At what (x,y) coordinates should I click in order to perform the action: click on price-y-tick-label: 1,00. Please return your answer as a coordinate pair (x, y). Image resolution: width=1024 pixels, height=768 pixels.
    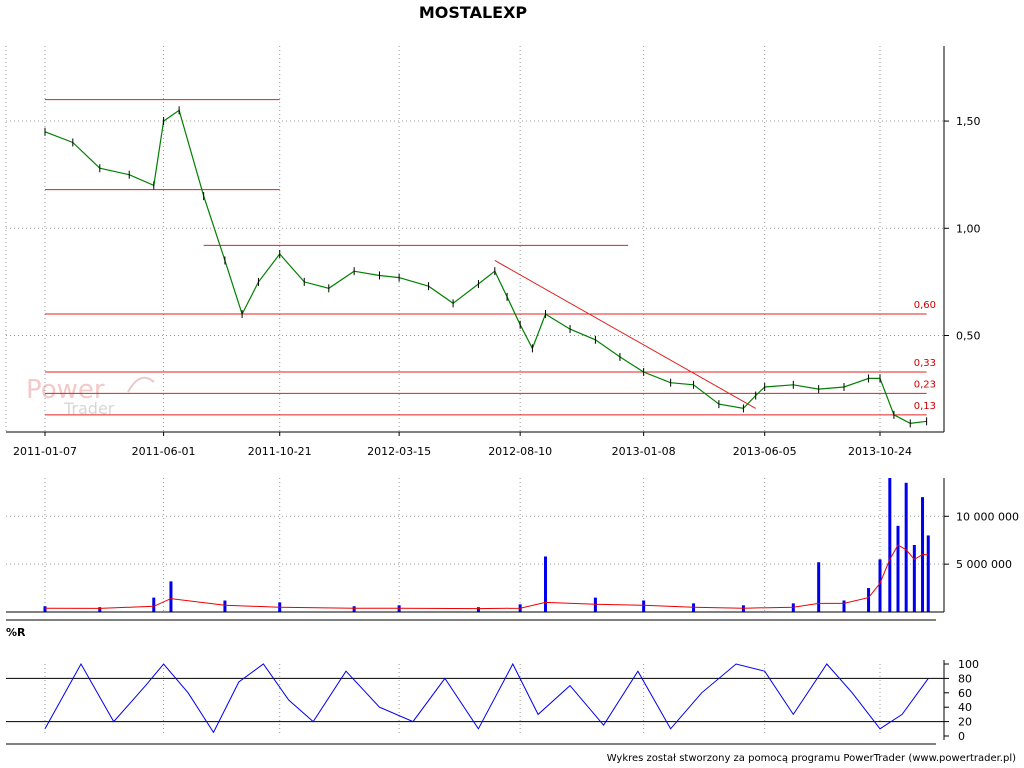
    Looking at the image, I should click on (968, 228).